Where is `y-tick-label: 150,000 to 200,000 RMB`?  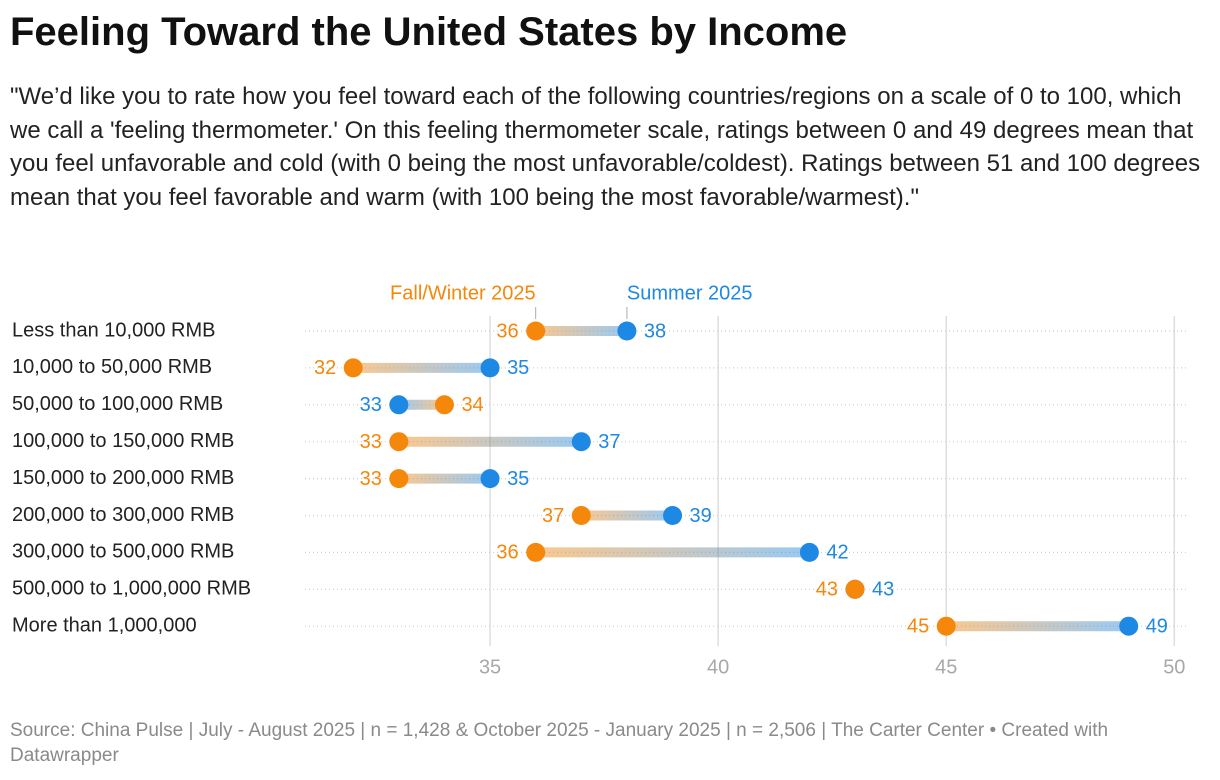 y-tick-label: 150,000 to 200,000 RMB is located at coordinates (123, 478).